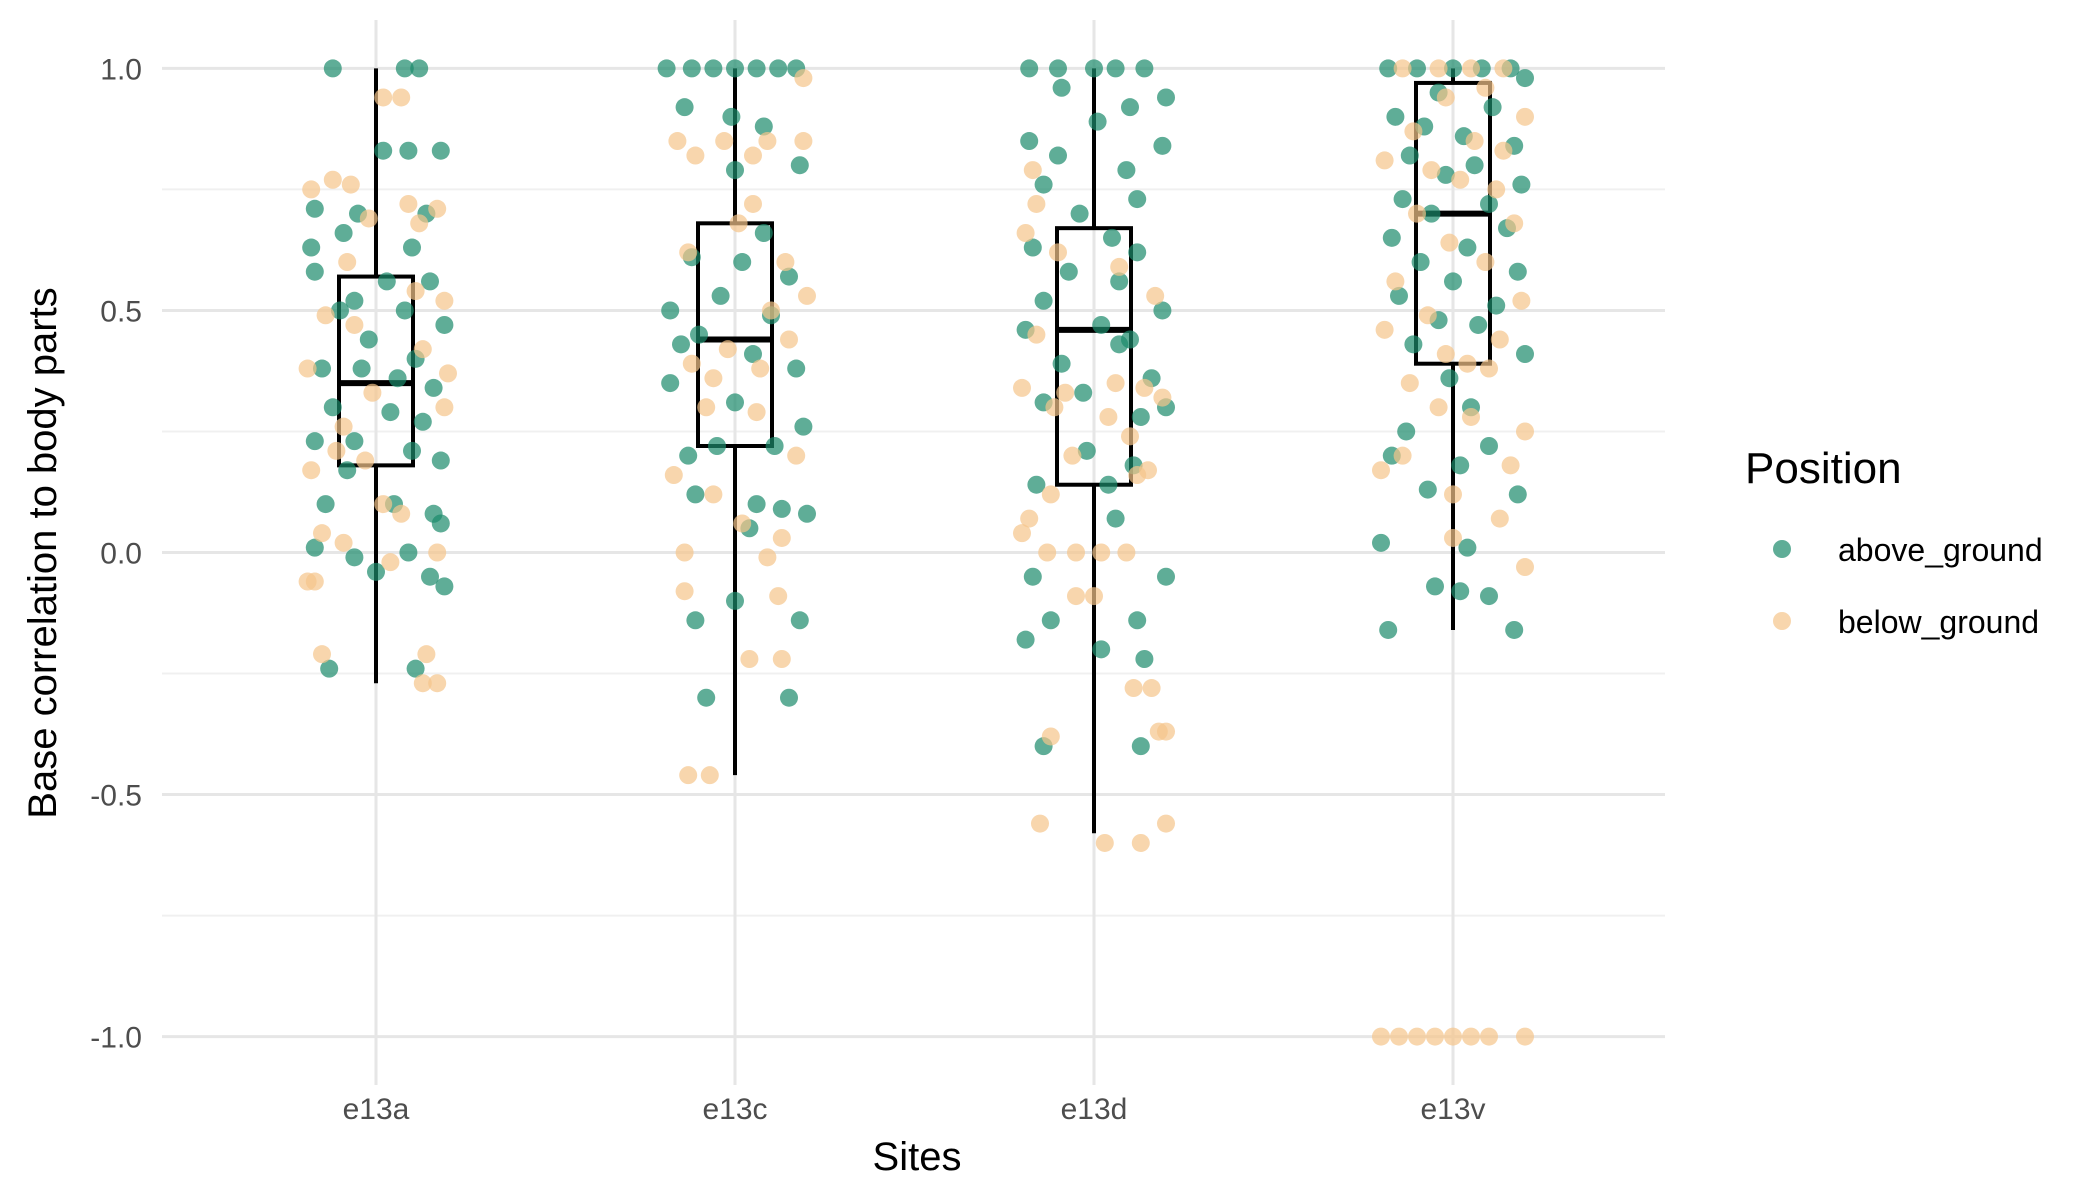  I want to click on box-e13a, so click(376, 371).